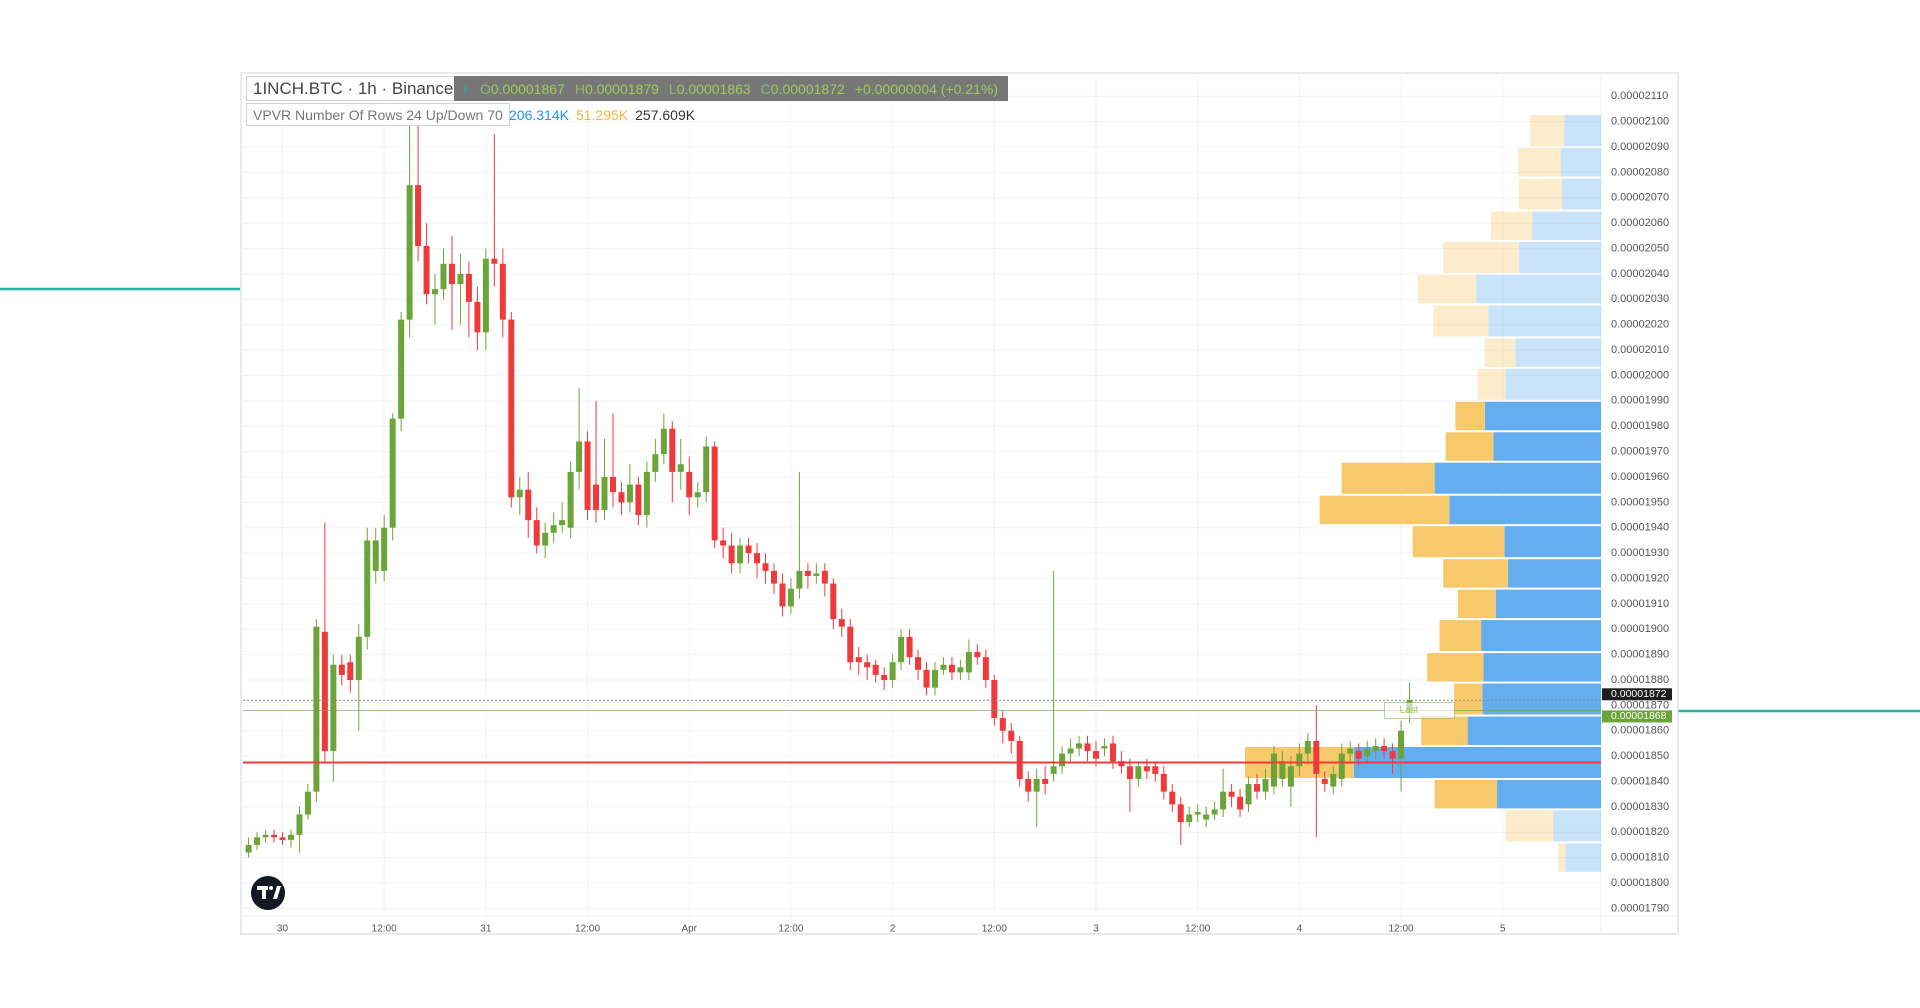 The height and width of the screenshot is (1008, 1920). Describe the element at coordinates (689, 929) in the screenshot. I see `x-tick-label: Apr` at that location.